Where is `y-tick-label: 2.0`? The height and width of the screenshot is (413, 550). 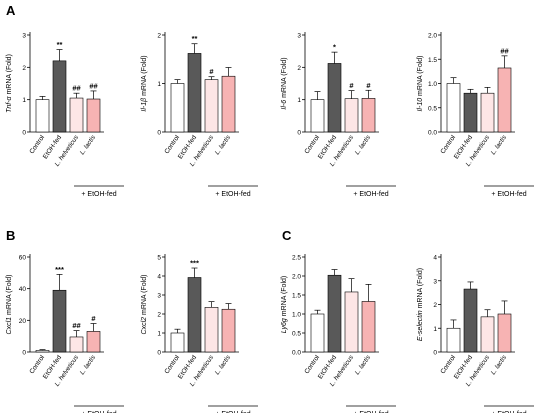
y-tick-label: 2.0 is located at coordinates (432, 36).